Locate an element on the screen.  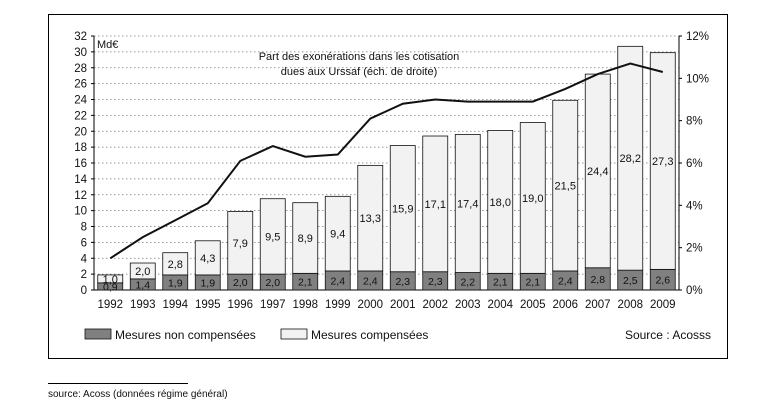
bar-label-compensees: 17,4 is located at coordinates (467, 204).